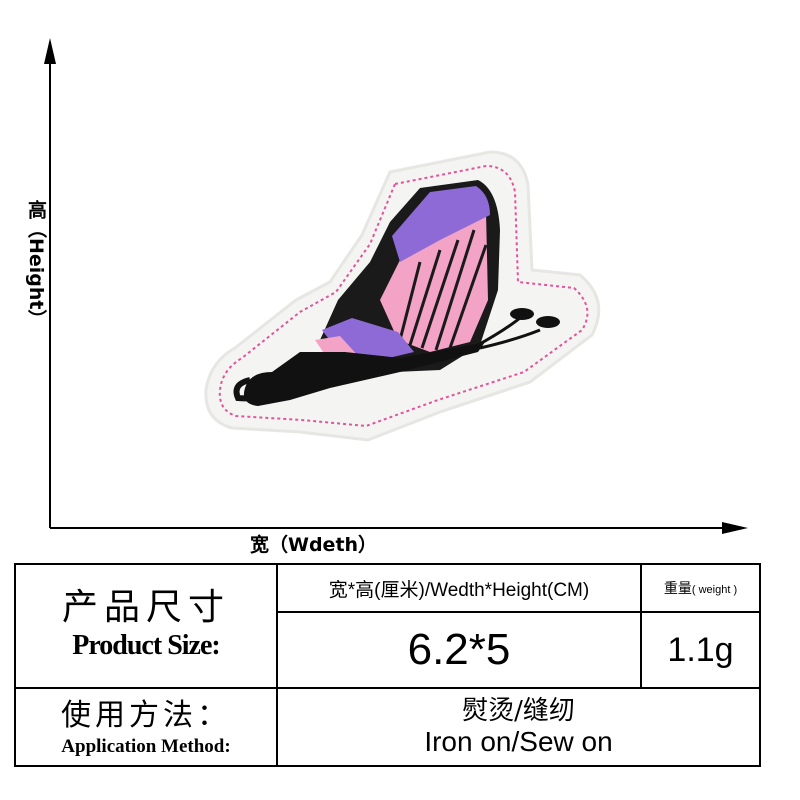 The image size is (800, 800). I want to click on application-method-value-cn: 熨烫/缝纫, so click(518, 711).